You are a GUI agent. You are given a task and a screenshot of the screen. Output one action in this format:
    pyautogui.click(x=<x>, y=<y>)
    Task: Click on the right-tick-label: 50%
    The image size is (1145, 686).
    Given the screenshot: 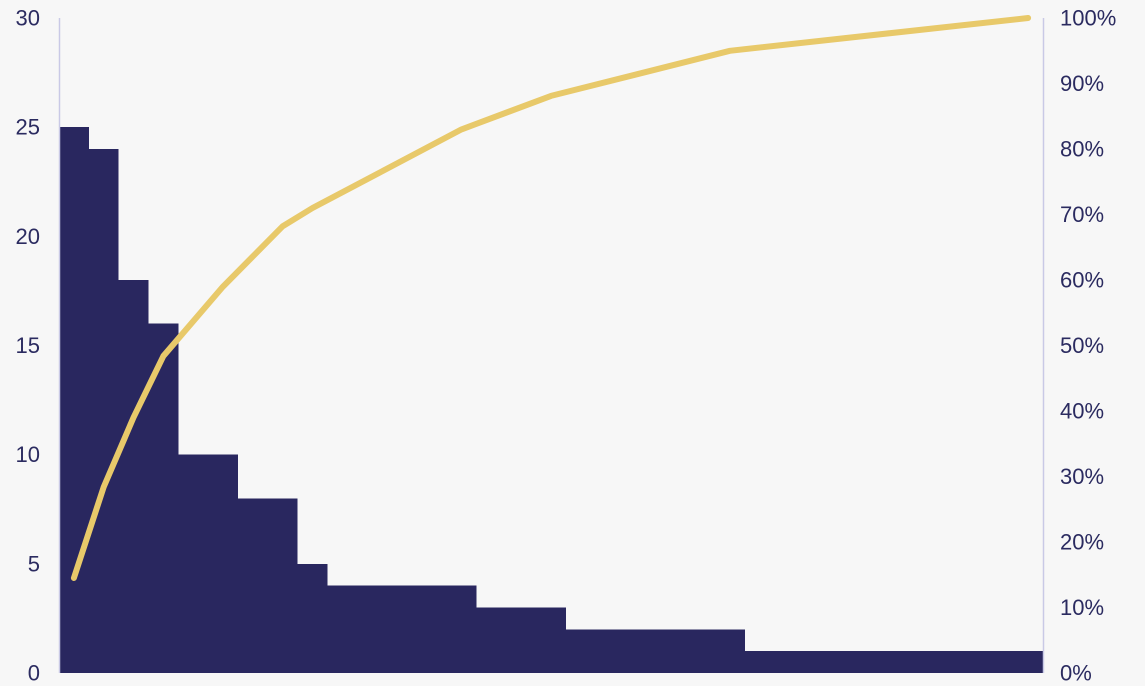 What is the action you would take?
    pyautogui.click(x=1082, y=345)
    